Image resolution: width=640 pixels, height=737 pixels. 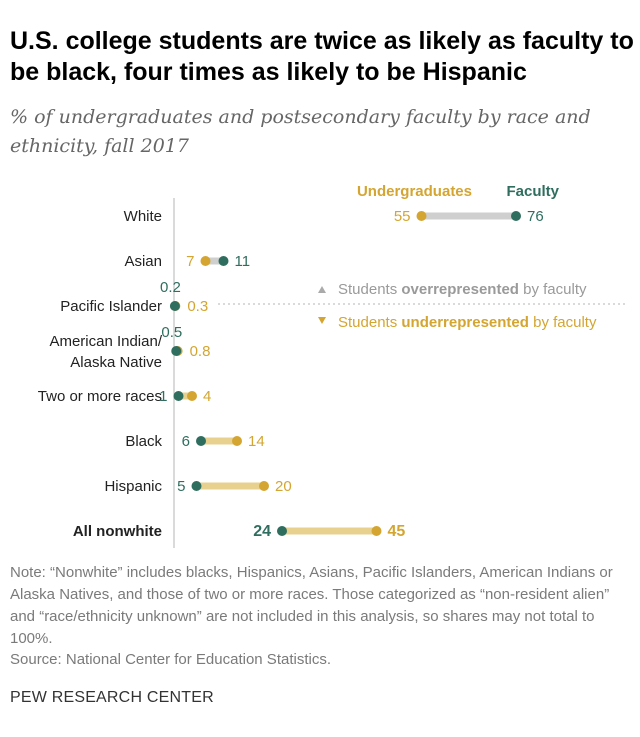 What do you see at coordinates (200, 351) in the screenshot?
I see `undergraduates-value-label: 0.8` at bounding box center [200, 351].